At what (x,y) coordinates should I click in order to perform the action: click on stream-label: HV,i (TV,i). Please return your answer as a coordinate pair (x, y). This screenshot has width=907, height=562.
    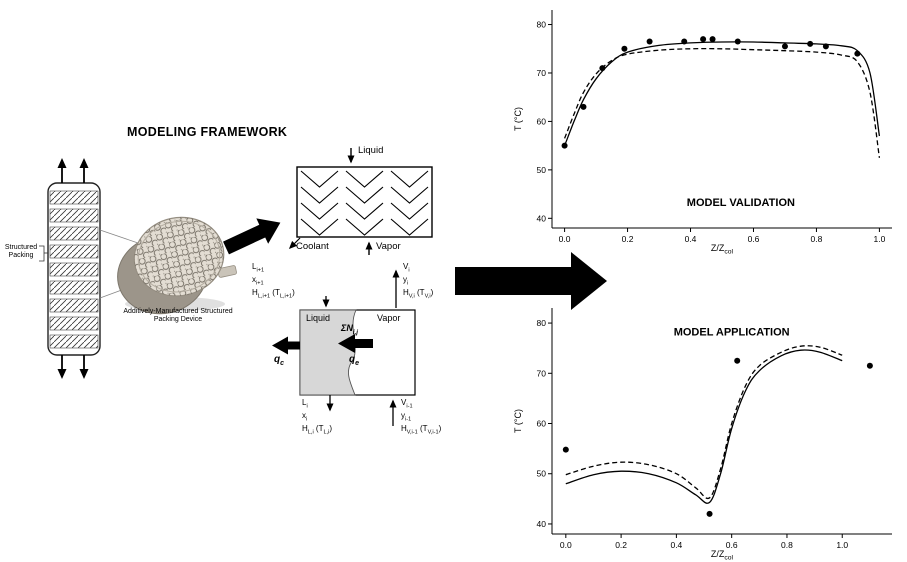
    Looking at the image, I should click on (418, 294).